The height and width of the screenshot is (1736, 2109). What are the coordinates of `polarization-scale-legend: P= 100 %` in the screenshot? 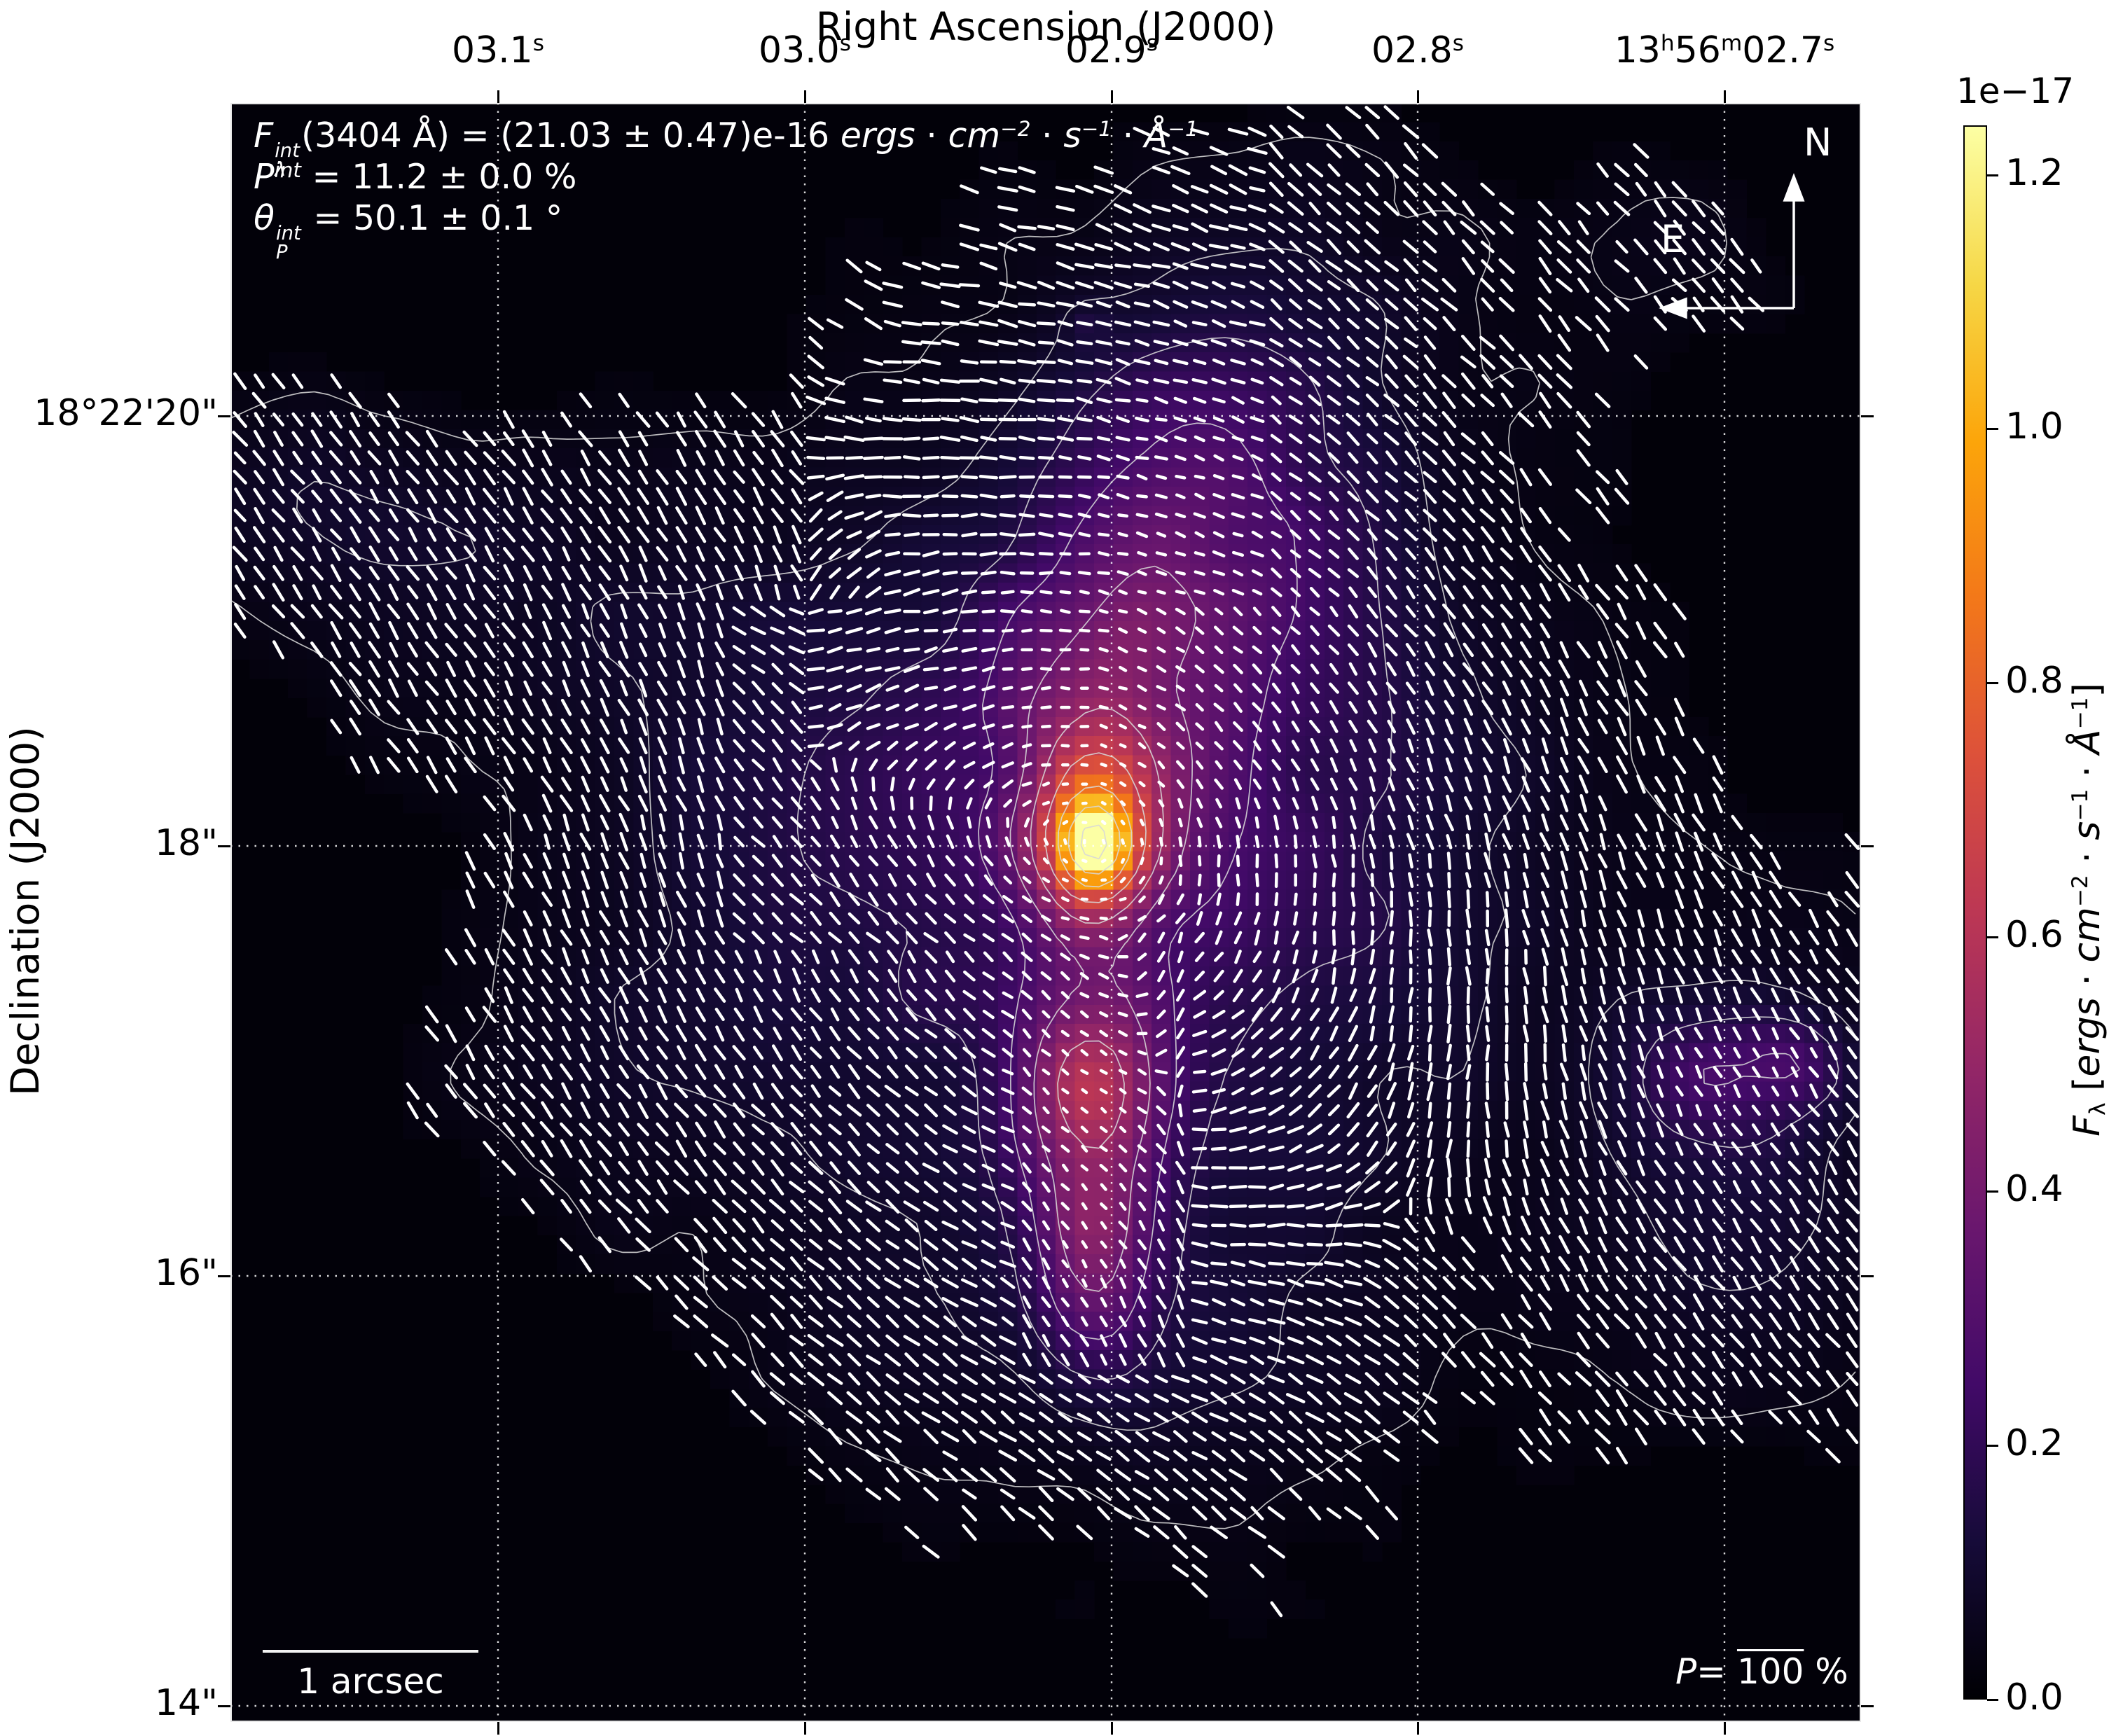 It's located at (1761, 1672).